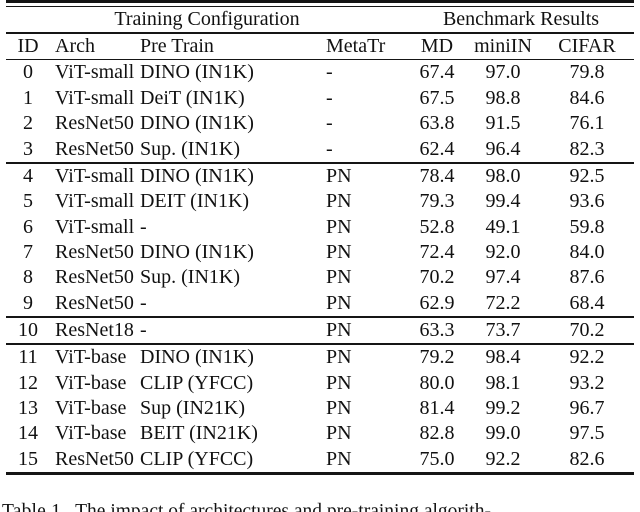 The image size is (640, 512). What do you see at coordinates (94, 329) in the screenshot?
I see `cell-arch: ResNet18` at bounding box center [94, 329].